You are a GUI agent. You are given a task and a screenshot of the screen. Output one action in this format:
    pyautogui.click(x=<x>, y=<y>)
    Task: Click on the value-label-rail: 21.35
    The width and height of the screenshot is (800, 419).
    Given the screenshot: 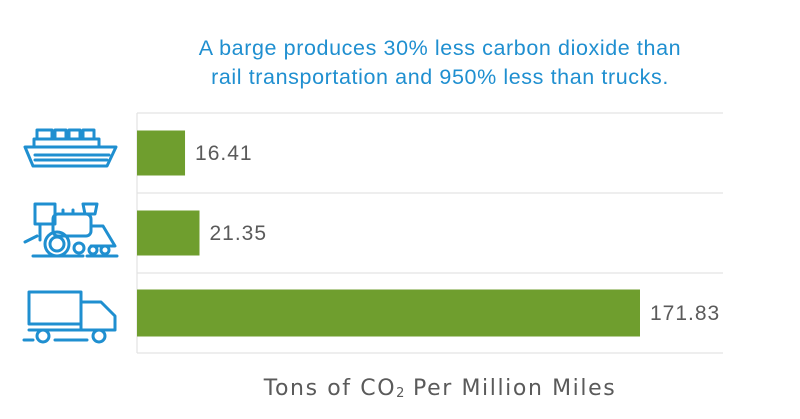 What is the action you would take?
    pyautogui.click(x=238, y=233)
    